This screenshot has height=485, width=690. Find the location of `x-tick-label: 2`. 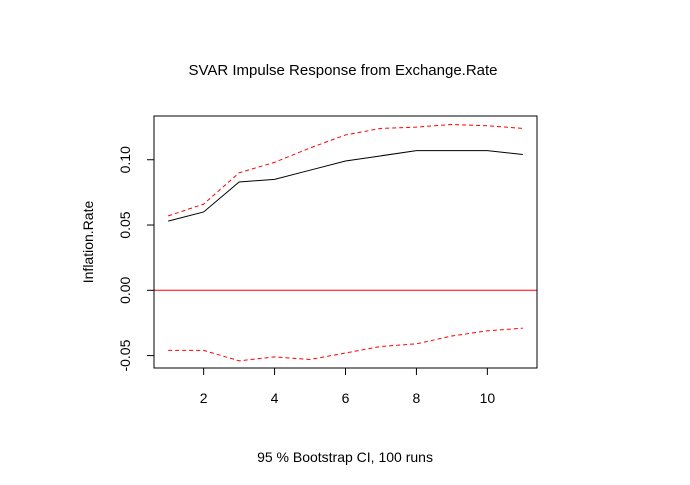

x-tick-label: 2 is located at coordinates (204, 398).